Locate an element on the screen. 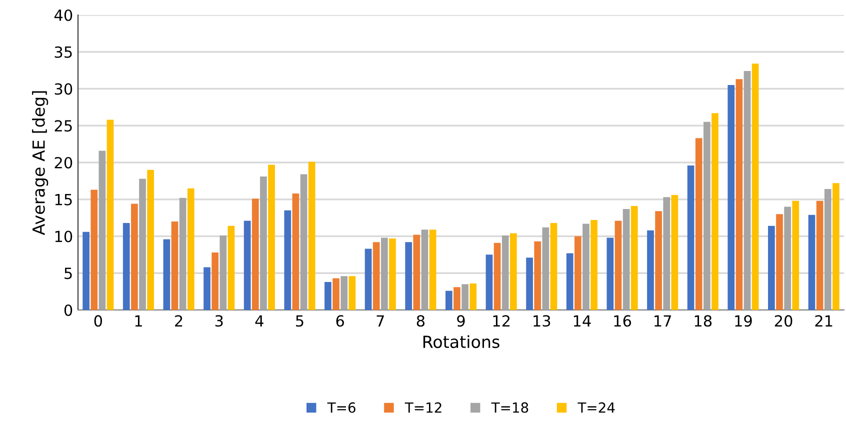 The height and width of the screenshot is (434, 846). y-tick-label: 0 is located at coordinates (68, 310).